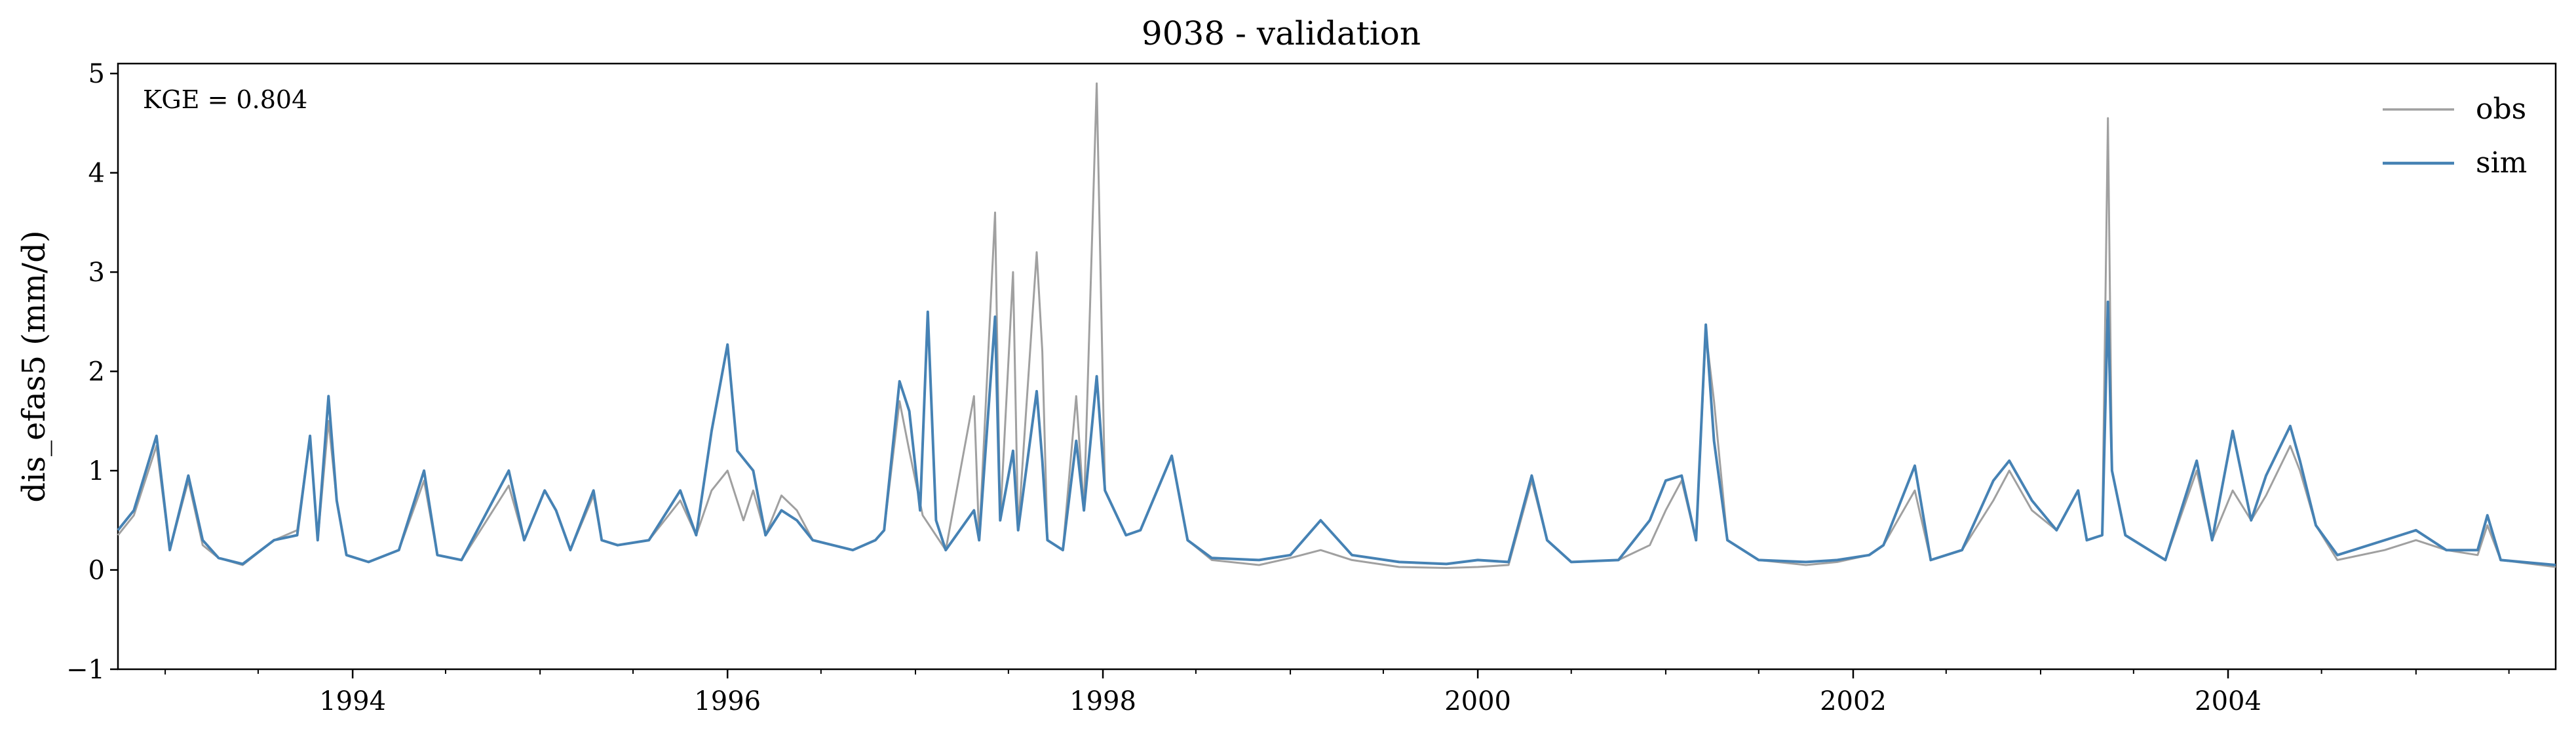 This screenshot has width=2576, height=742. What do you see at coordinates (2455, 136) in the screenshot?
I see `legend: obs sim` at bounding box center [2455, 136].